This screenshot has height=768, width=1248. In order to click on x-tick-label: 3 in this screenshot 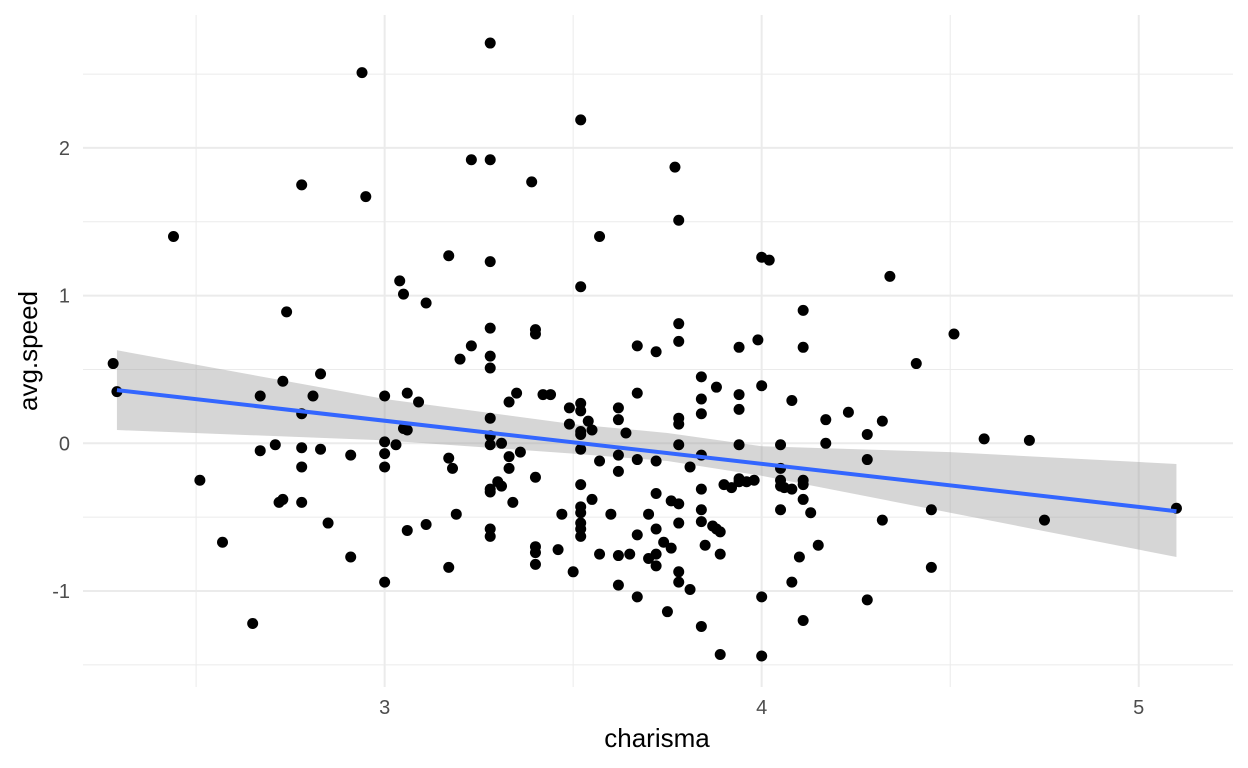, I will do `click(384, 708)`.